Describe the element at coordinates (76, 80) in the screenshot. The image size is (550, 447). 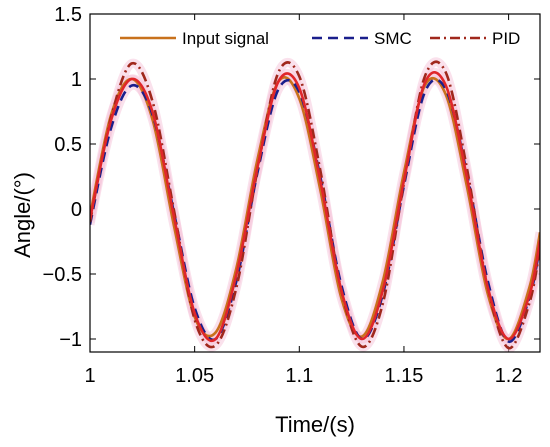
I see `y-tick-label: 1` at that location.